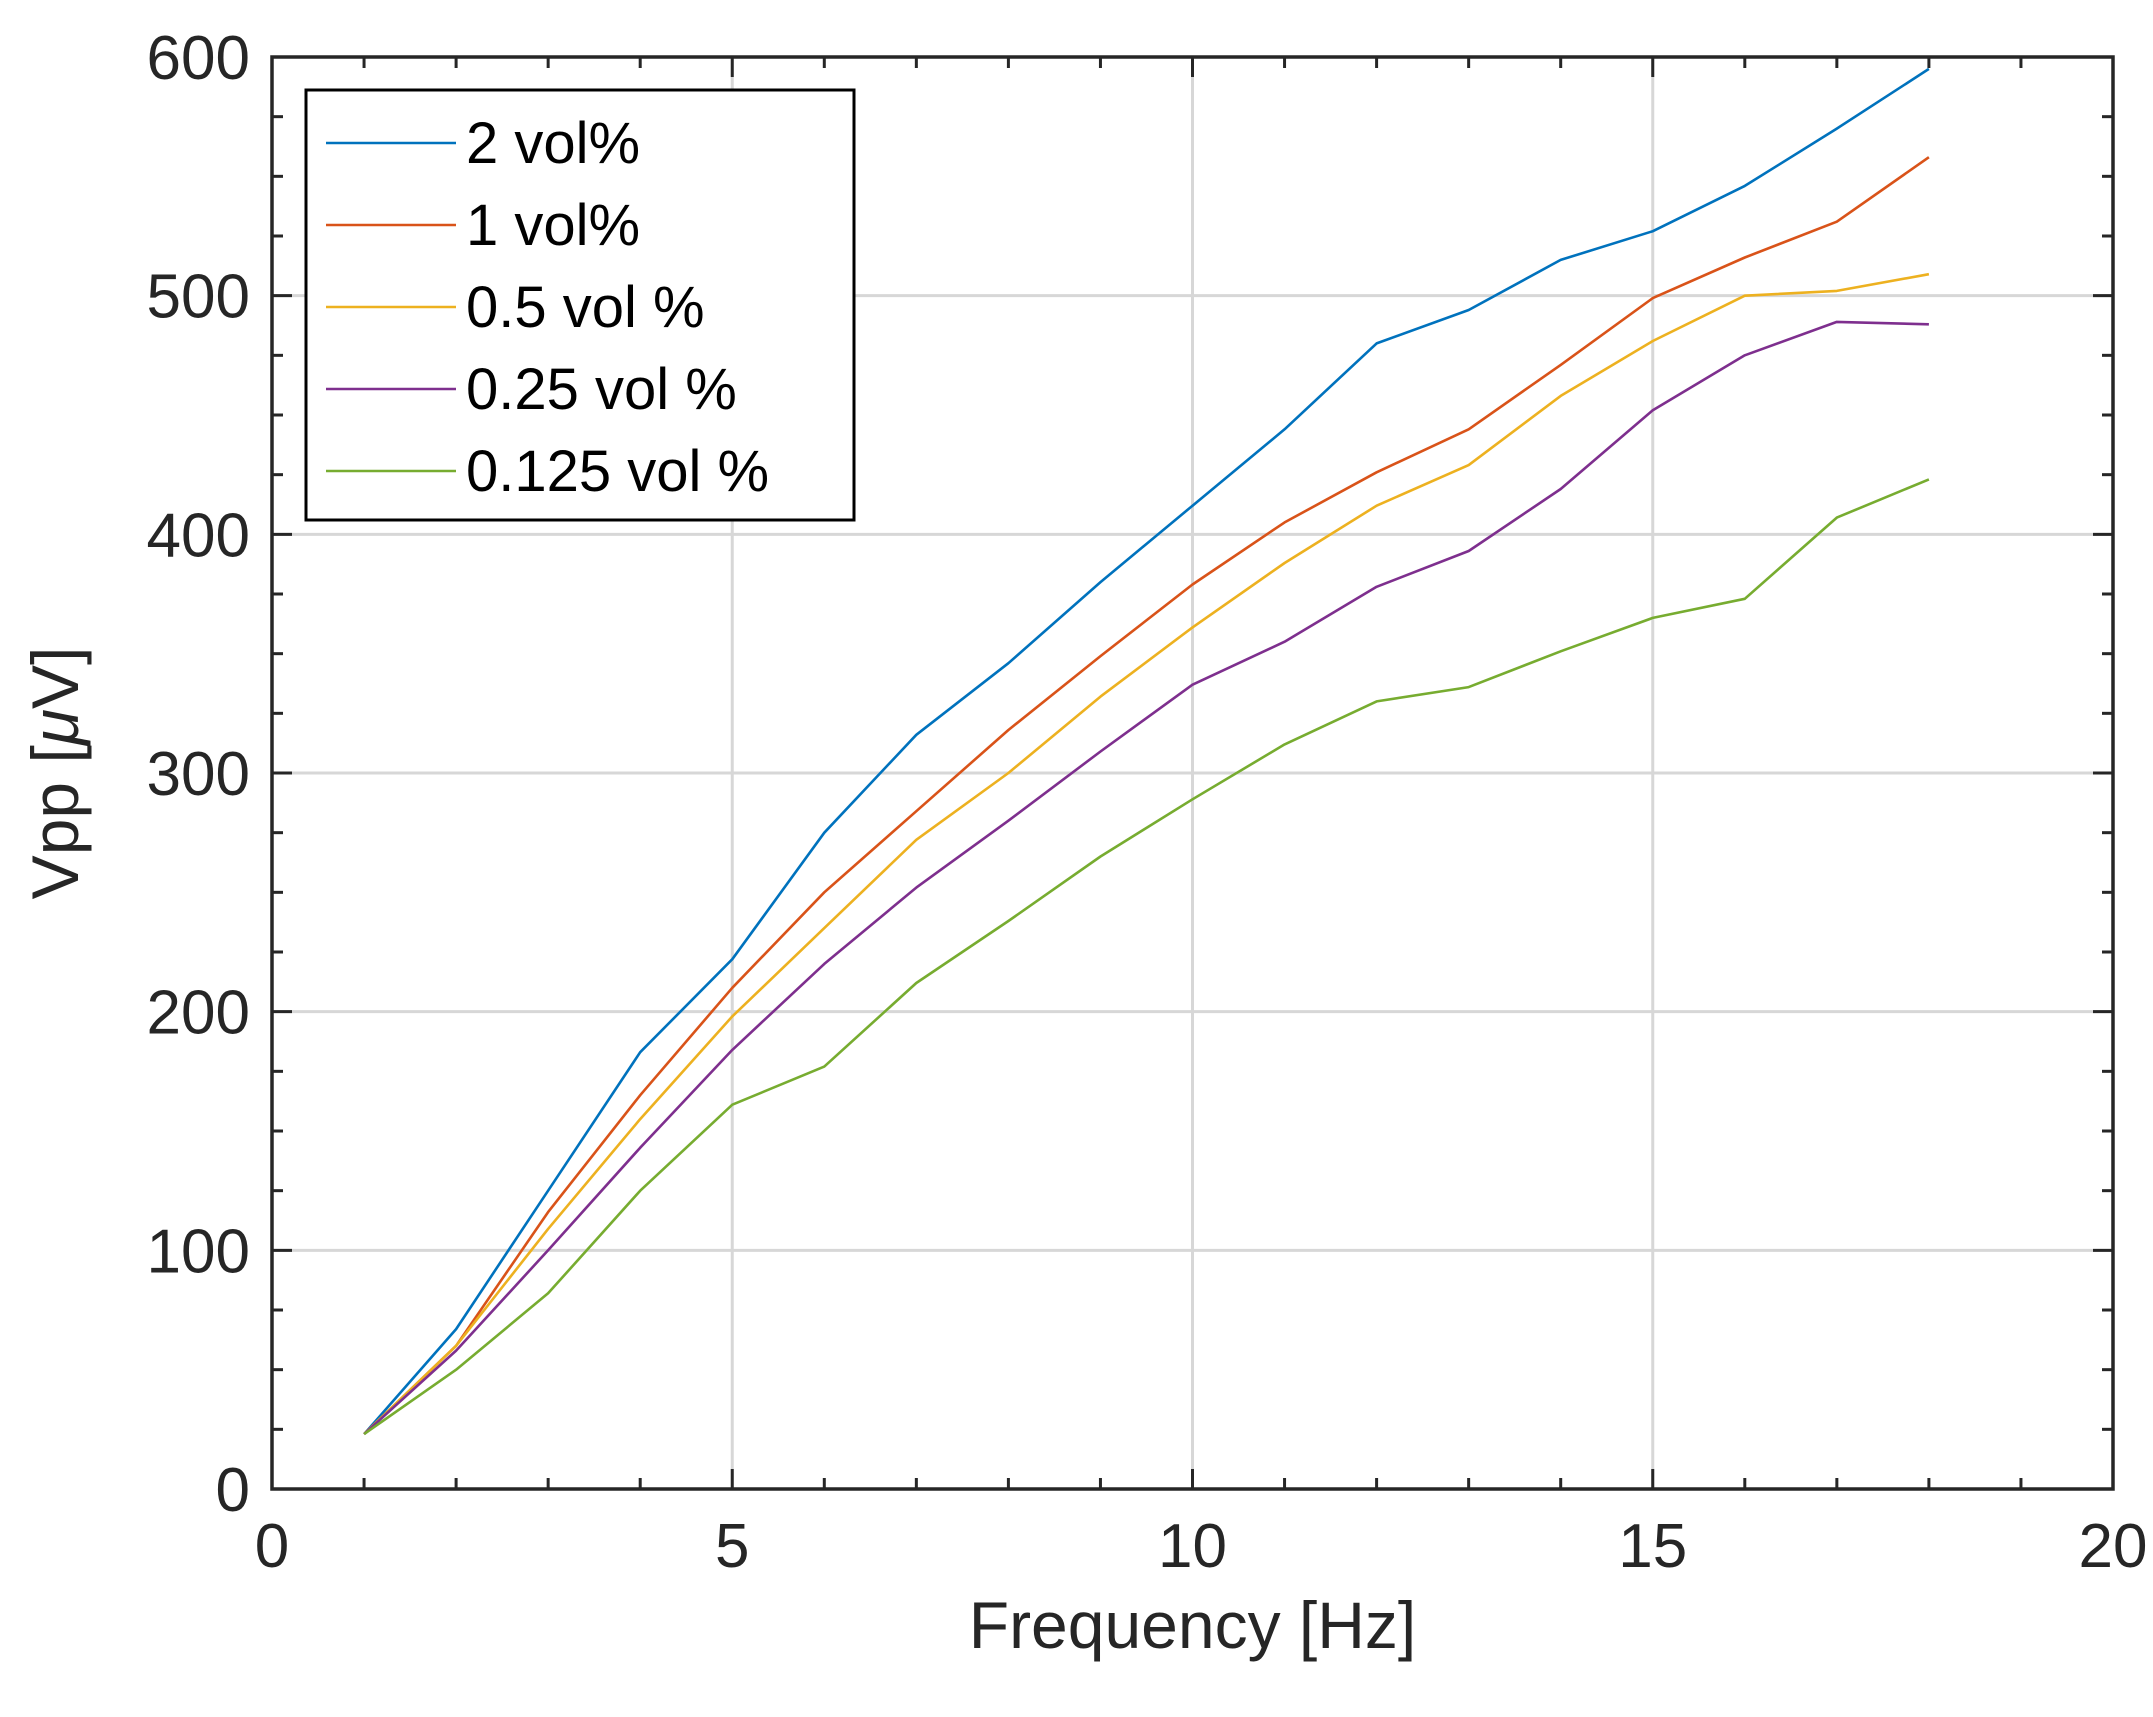 Image resolution: width=2153 pixels, height=1717 pixels. I want to click on legend-label-4: 0.125 vol %, so click(617, 471).